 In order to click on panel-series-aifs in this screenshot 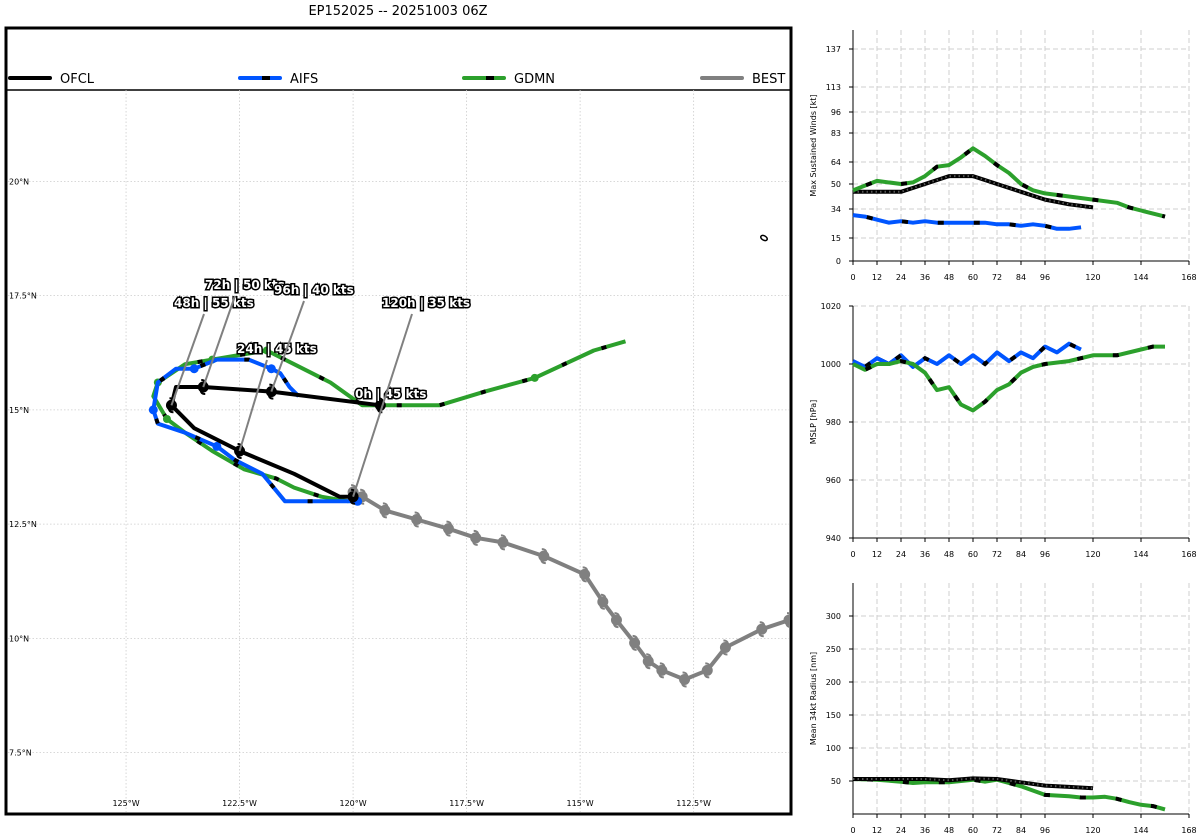, I will do `click(967, 222)`.